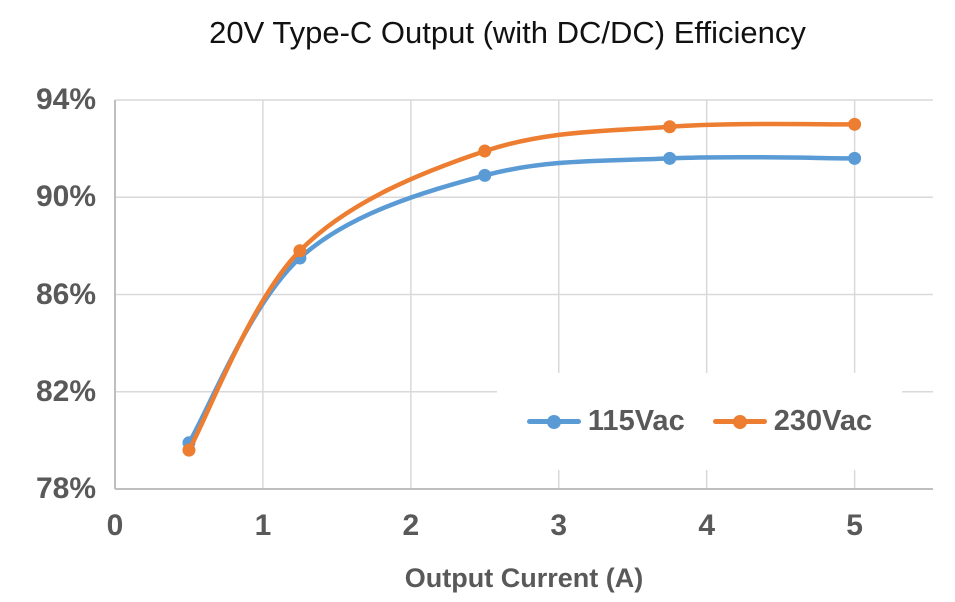  I want to click on x-axis-tick-label: 5, so click(854, 525).